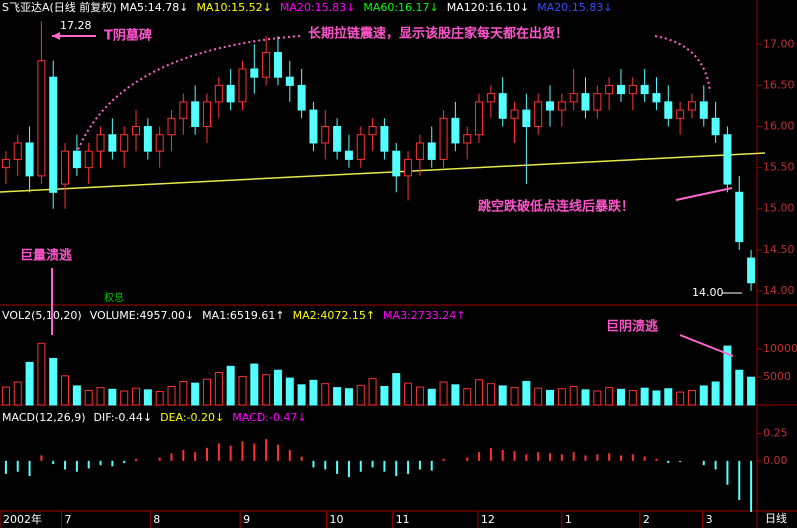  What do you see at coordinates (779, 249) in the screenshot?
I see `y-tick-label: 14.50` at bounding box center [779, 249].